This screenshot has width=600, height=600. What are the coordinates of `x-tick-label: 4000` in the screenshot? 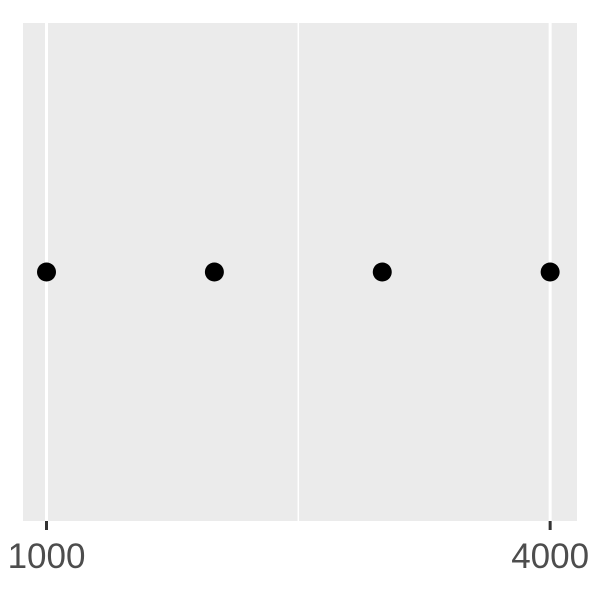 It's located at (550, 556).